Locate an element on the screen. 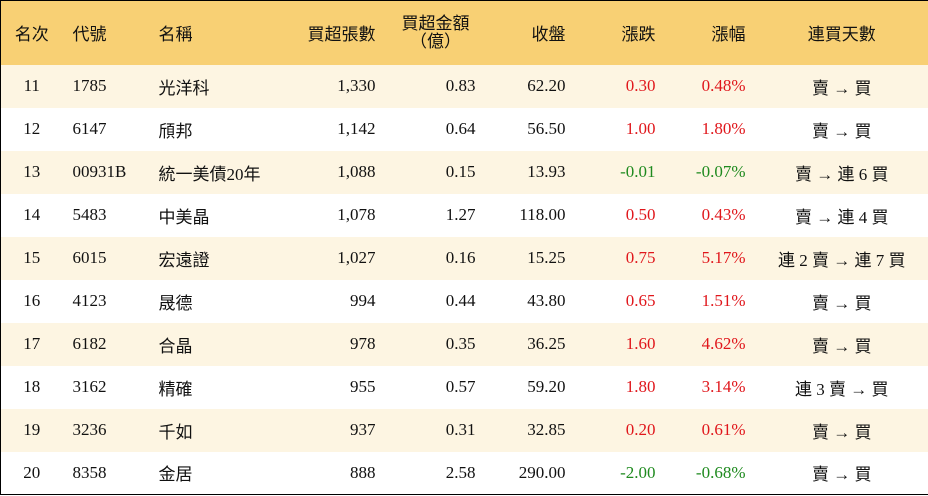  header-cell: 漲跌 is located at coordinates (638, 35).